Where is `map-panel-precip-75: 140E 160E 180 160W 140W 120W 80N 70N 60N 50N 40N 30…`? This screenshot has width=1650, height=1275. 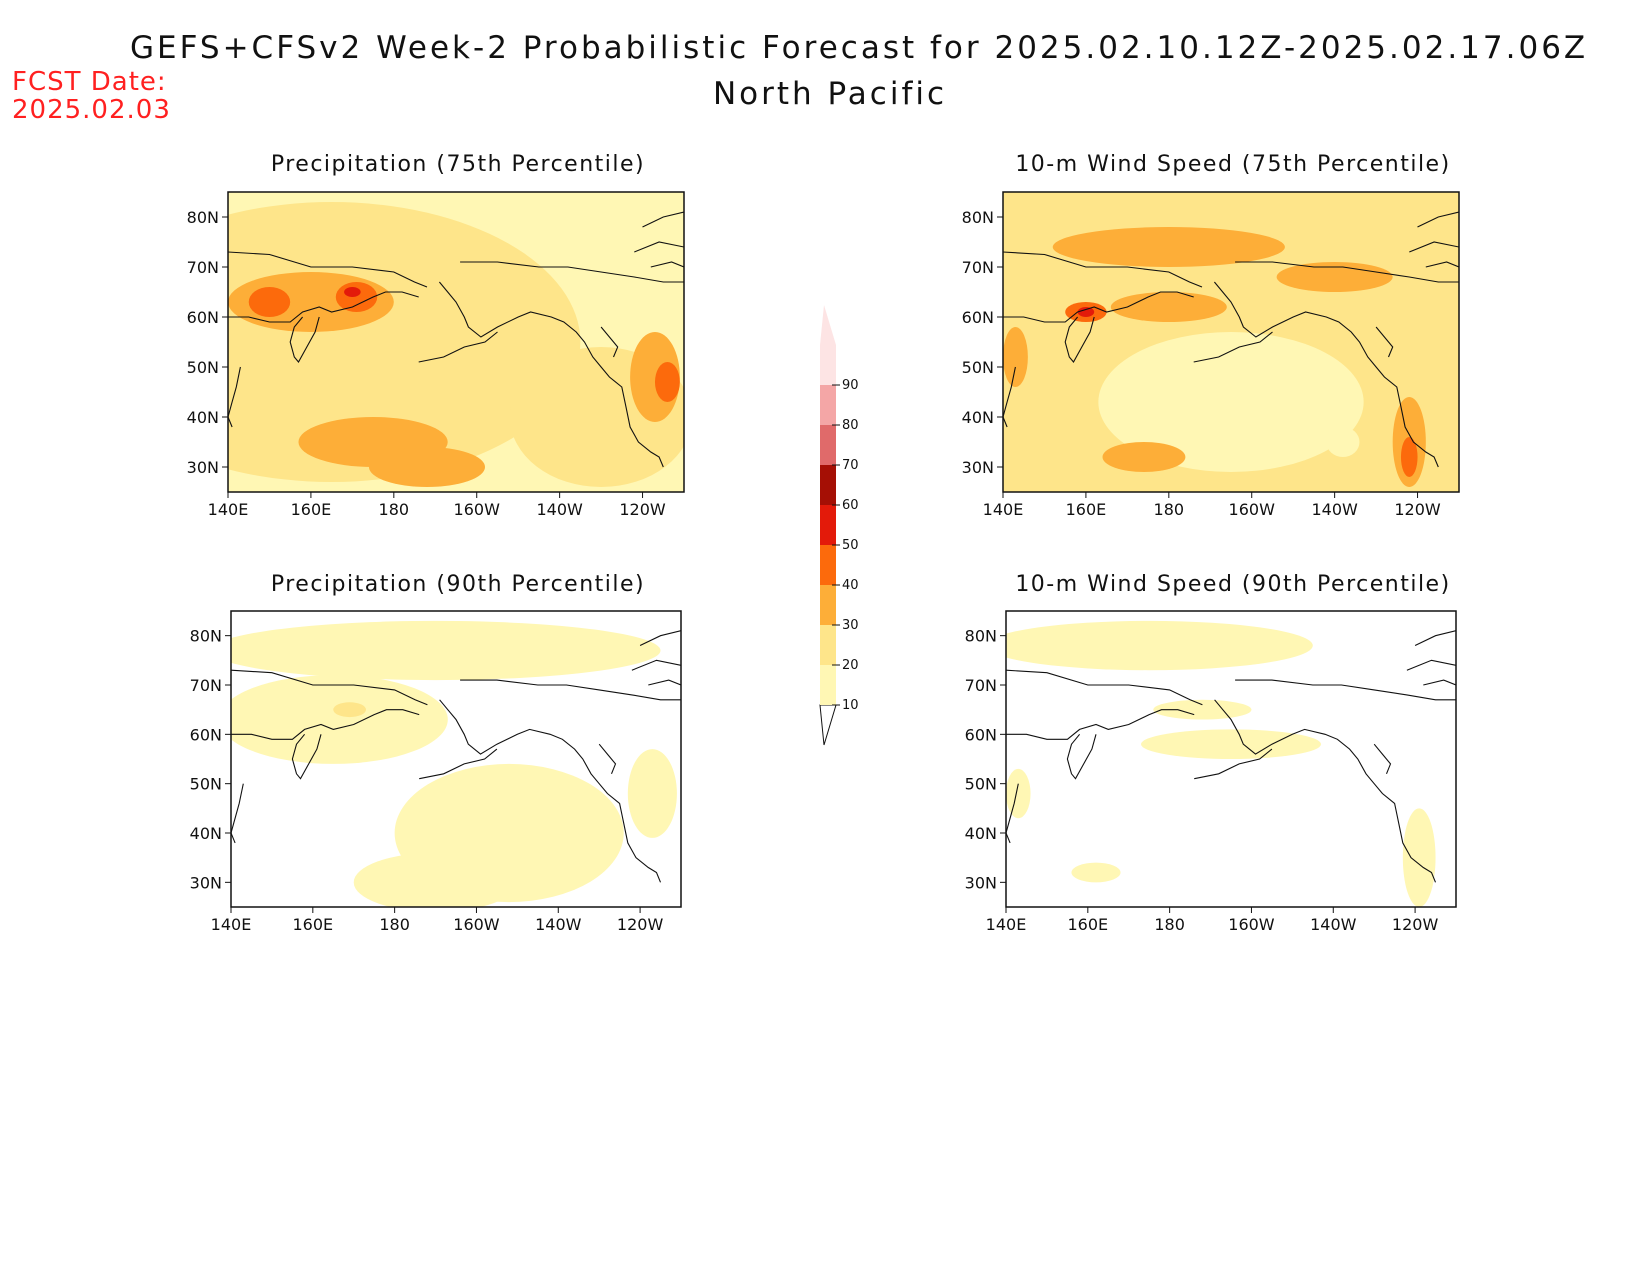
map-panel-precip-75: 140E 160E 180 160W 140W 120W 80N 70N 60N 50N 40N 30… is located at coordinates (436, 355).